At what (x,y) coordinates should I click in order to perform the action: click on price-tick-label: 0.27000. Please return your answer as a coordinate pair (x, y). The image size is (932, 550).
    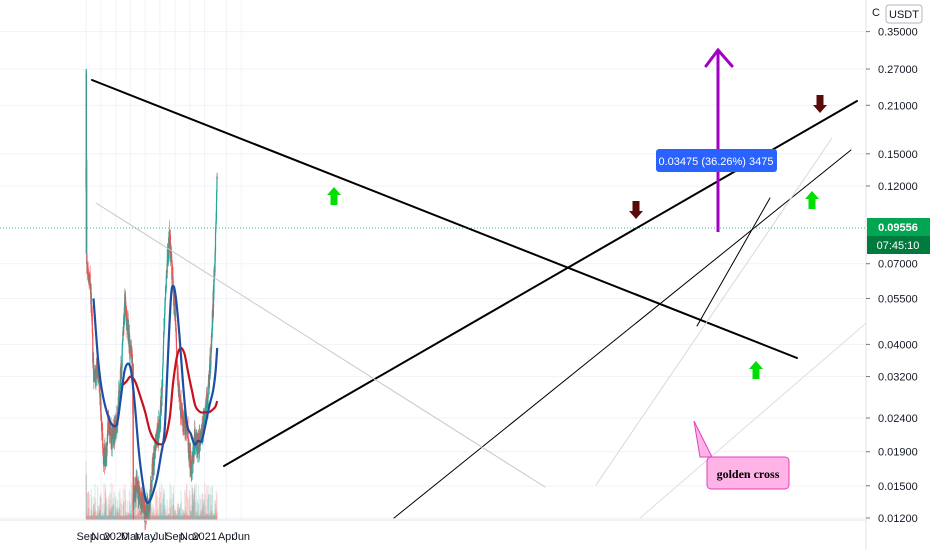
    Looking at the image, I should click on (898, 70).